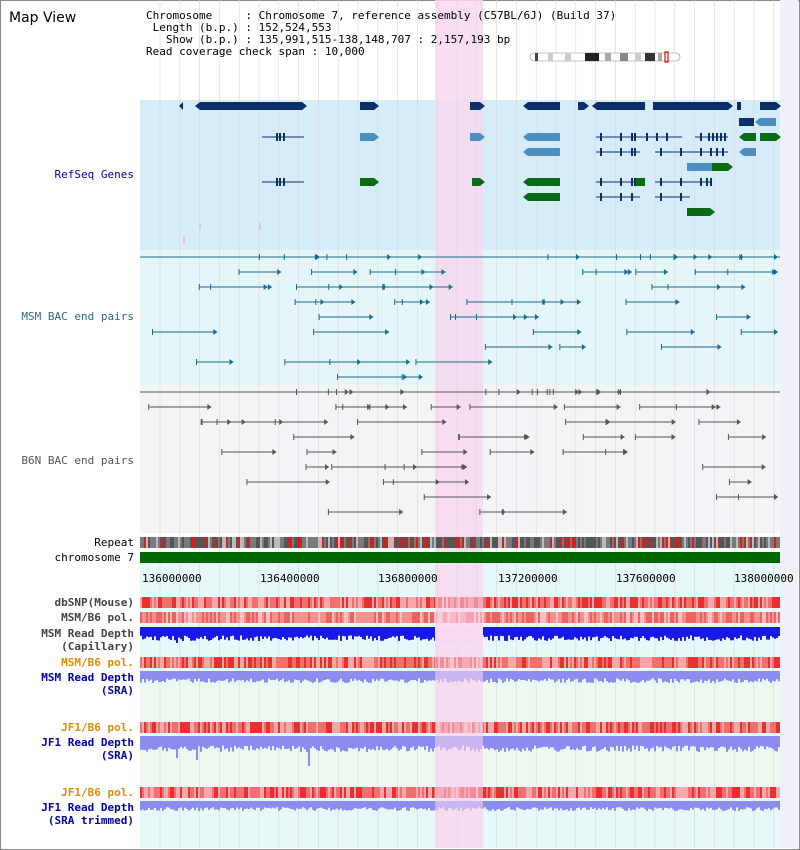 This screenshot has height=850, width=800. I want to click on track-label-msm-b6-pol-2: MSM/B6 pol., so click(97, 662).